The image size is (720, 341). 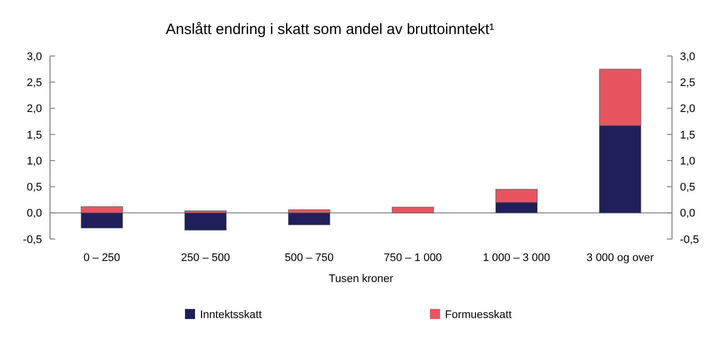 I want to click on x-tick-label: 0 – 250, so click(x=101, y=258).